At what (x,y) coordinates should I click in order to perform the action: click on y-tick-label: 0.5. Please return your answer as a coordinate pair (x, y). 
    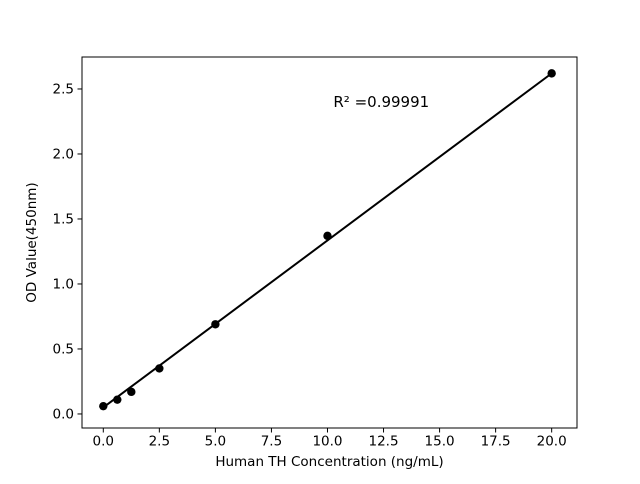
    Looking at the image, I should click on (63, 350).